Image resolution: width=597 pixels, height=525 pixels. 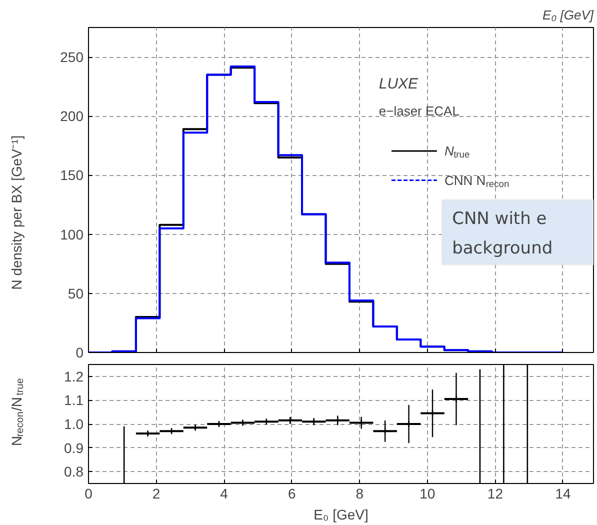 What do you see at coordinates (502, 248) in the screenshot?
I see `annotation: background` at bounding box center [502, 248].